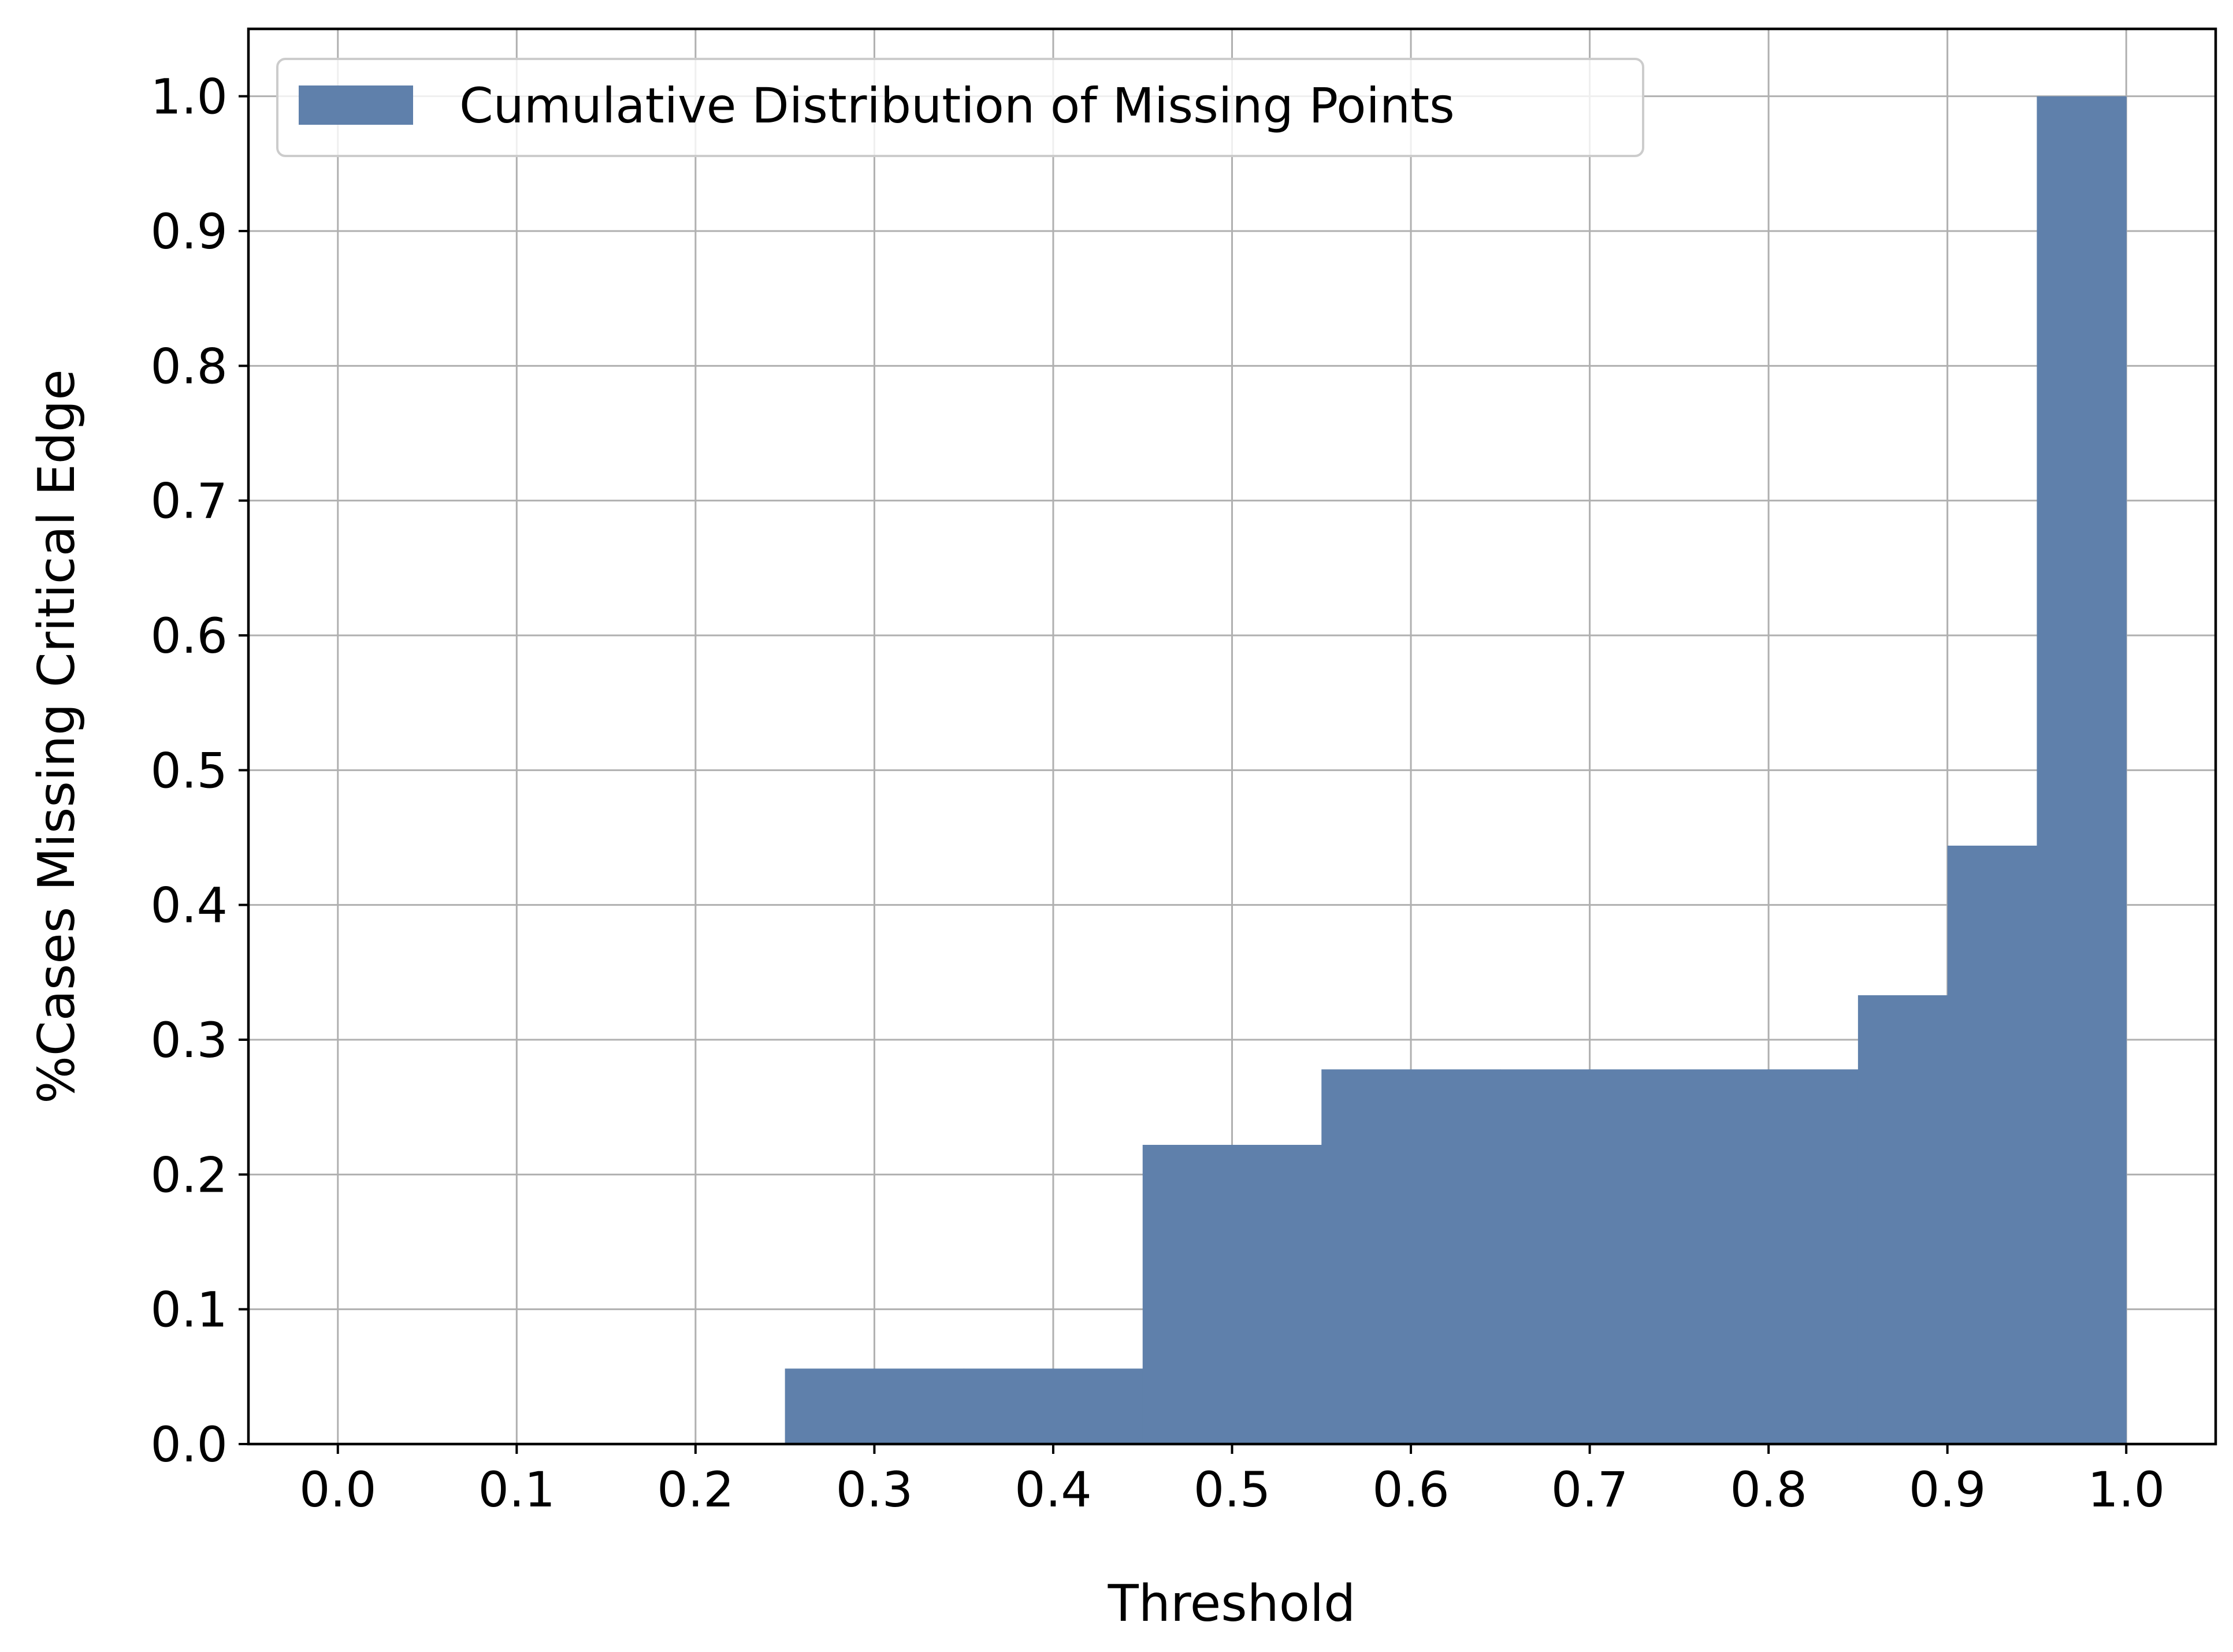 The width and height of the screenshot is (2233, 1652). I want to click on y-tick-label: 0.4, so click(189, 906).